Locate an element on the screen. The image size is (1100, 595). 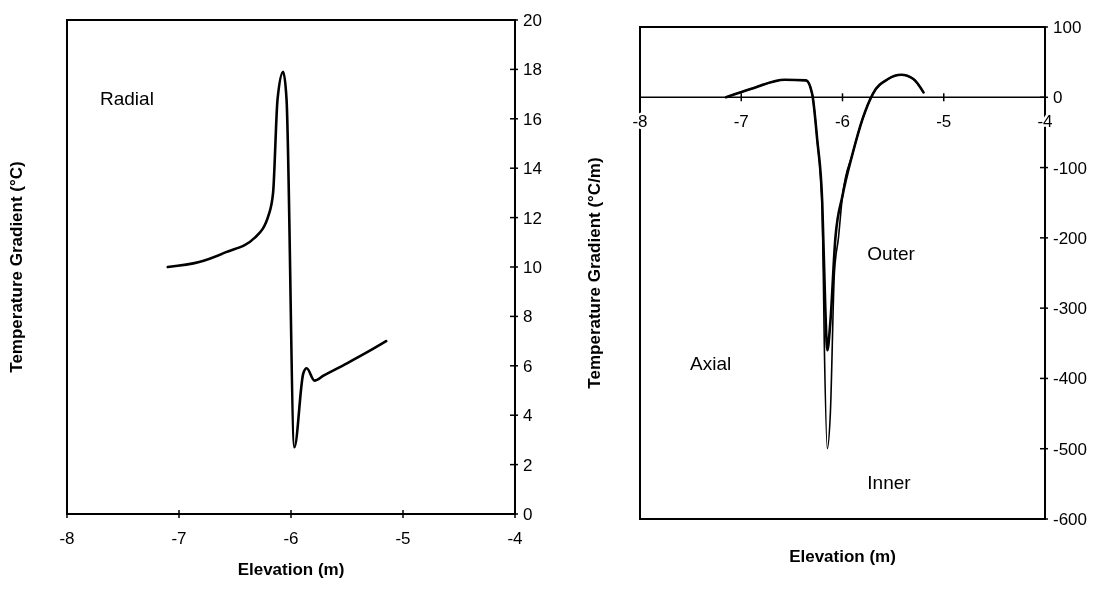
y-tick-label: -100 is located at coordinates (1070, 168).